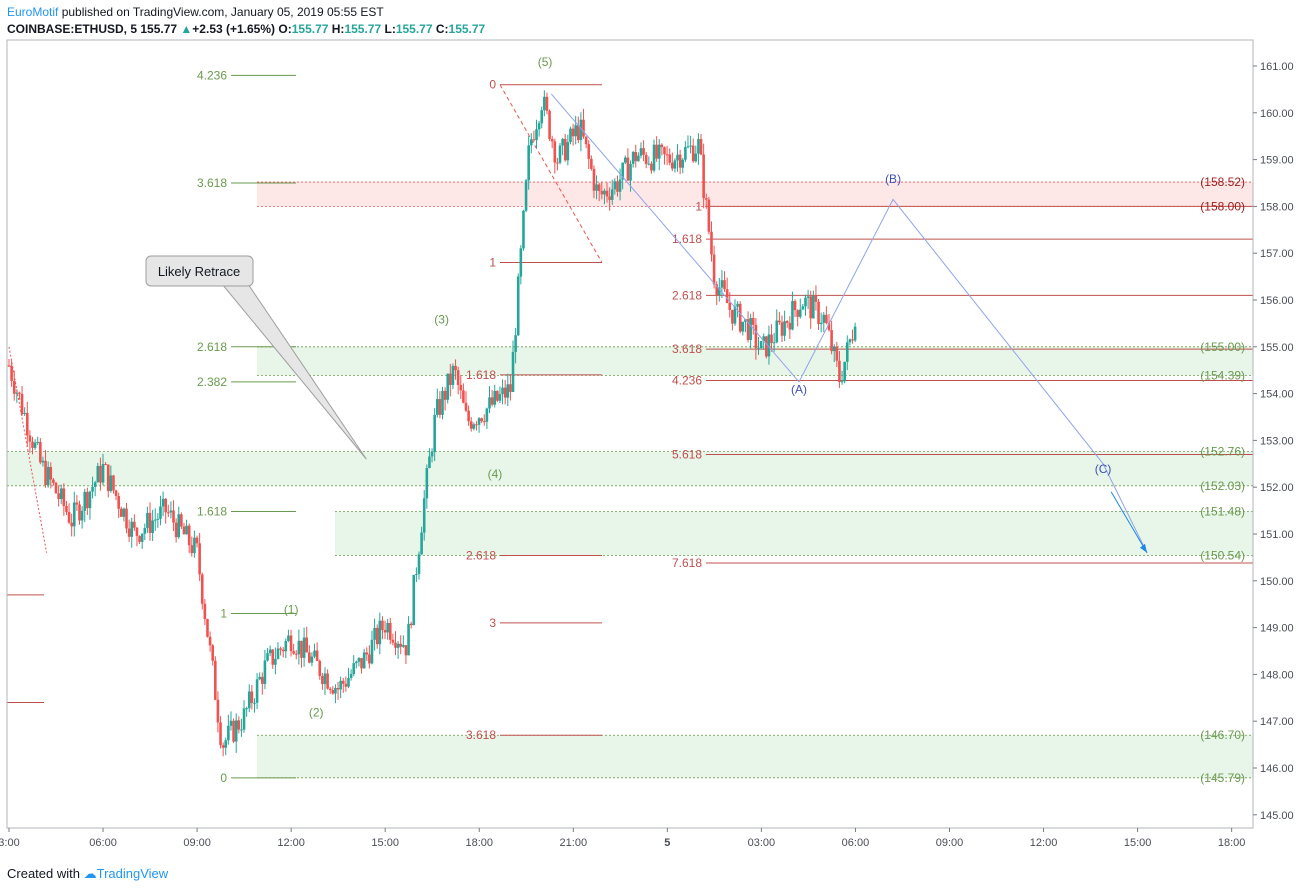 The height and width of the screenshot is (892, 1311). What do you see at coordinates (687, 454) in the screenshot?
I see `fib-red-label: 5.618` at bounding box center [687, 454].